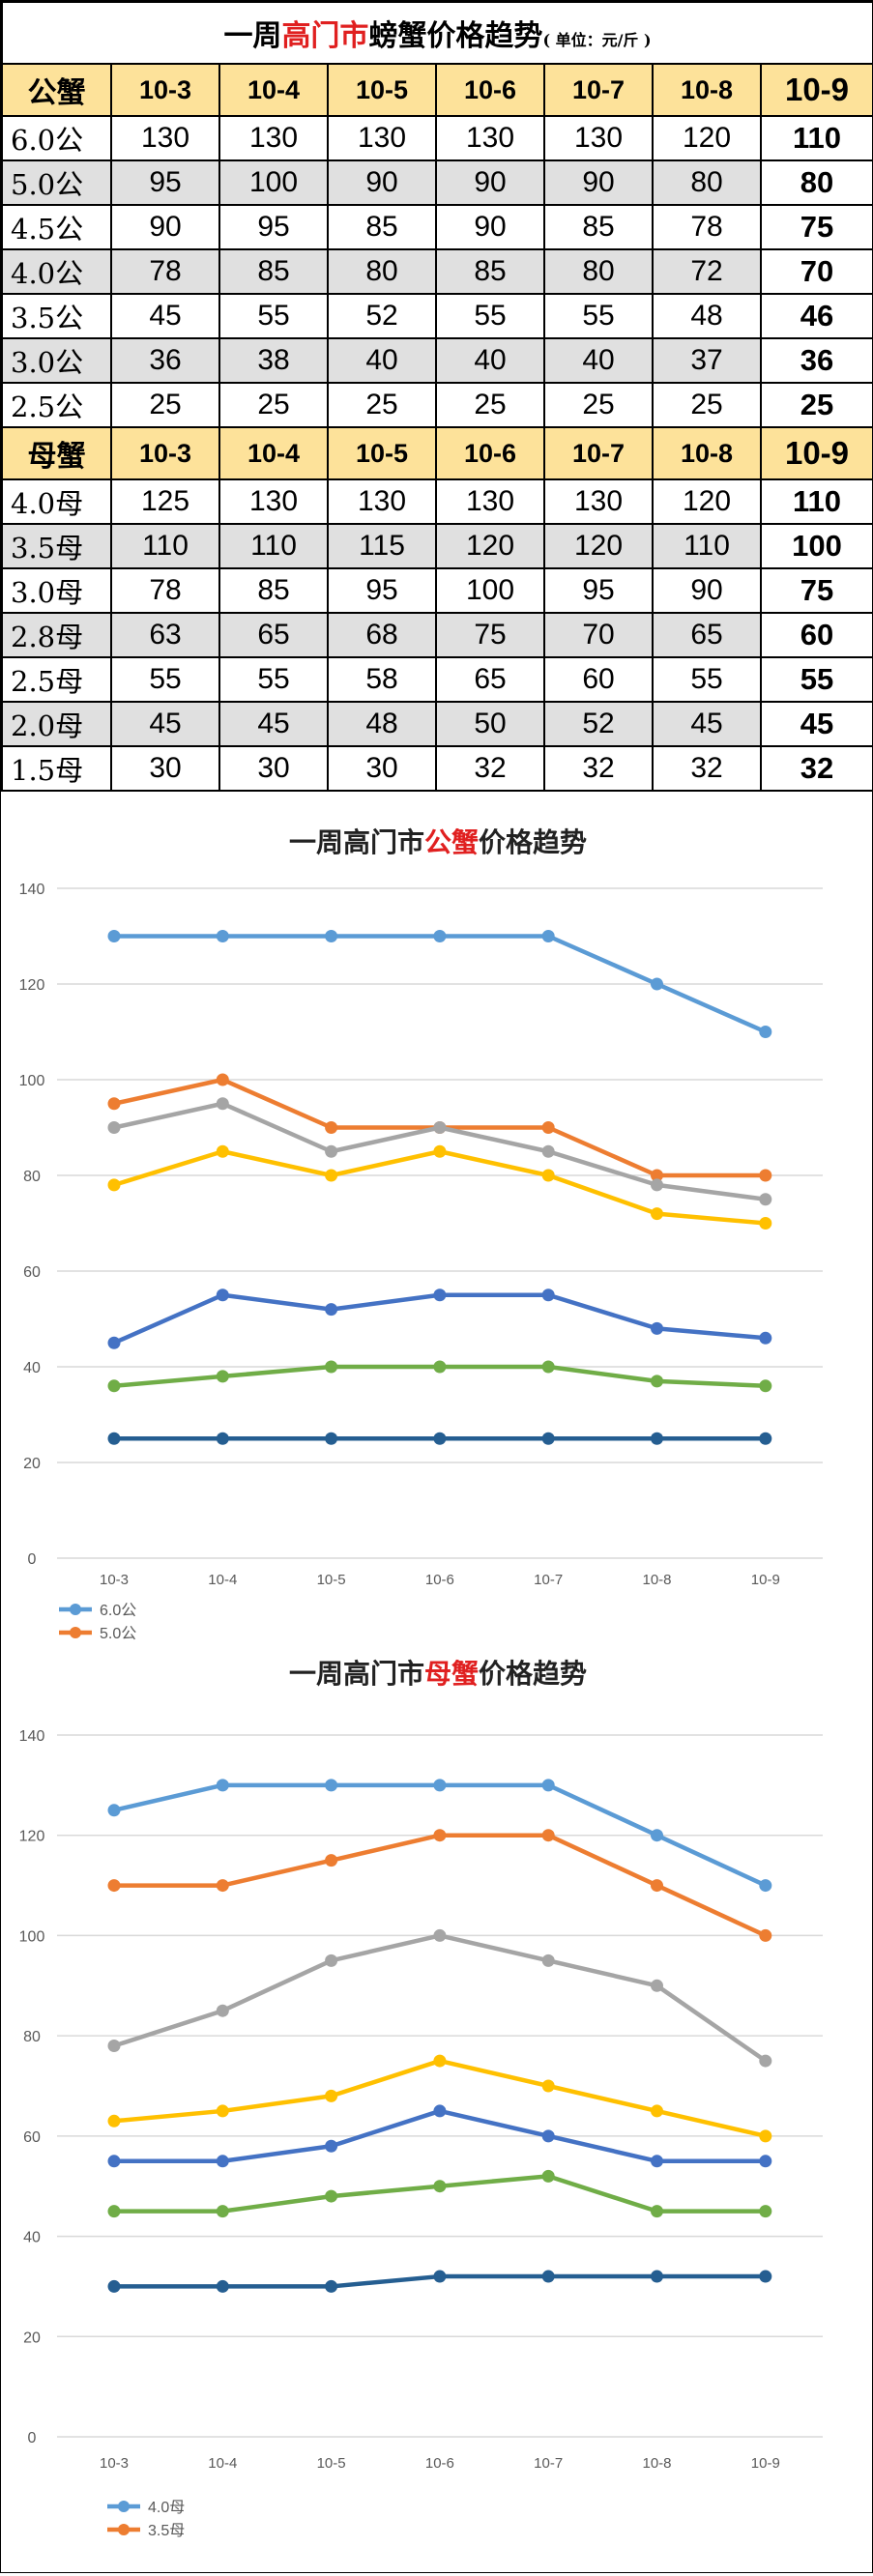  Describe the element at coordinates (222, 2463) in the screenshot. I see `x-tick-label: 10-4` at that location.